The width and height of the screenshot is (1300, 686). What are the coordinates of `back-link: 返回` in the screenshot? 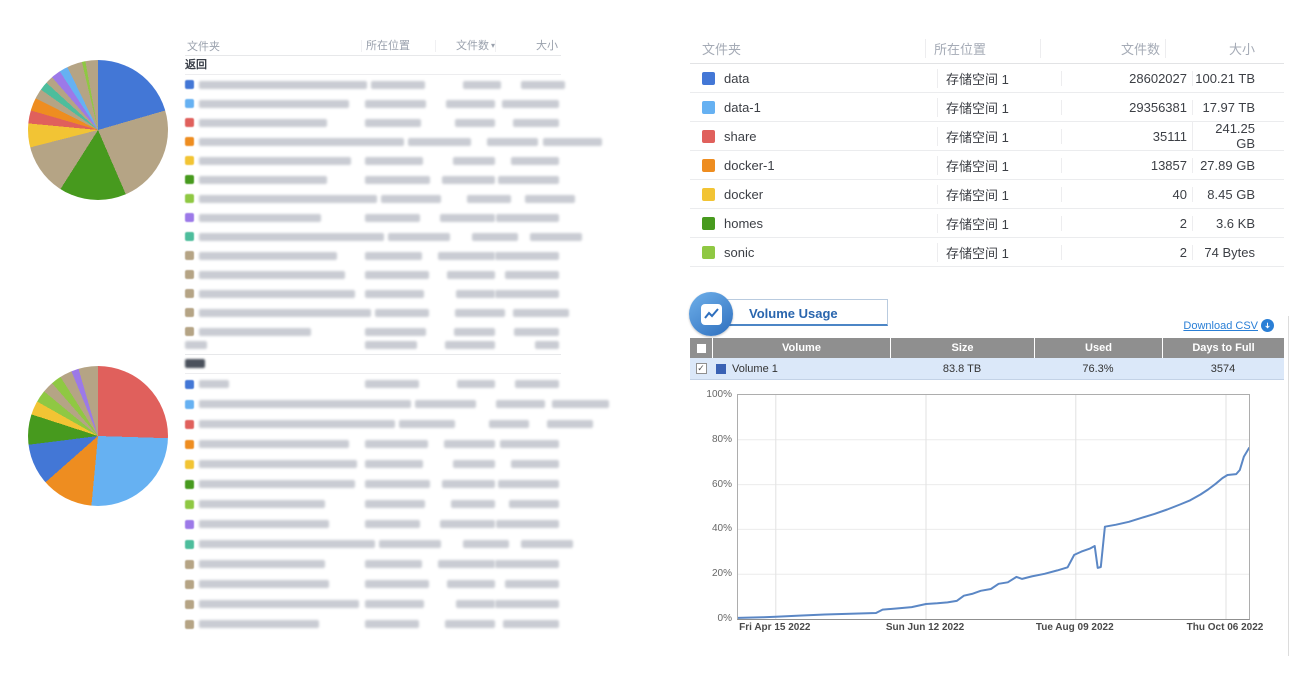 It's located at (373, 65).